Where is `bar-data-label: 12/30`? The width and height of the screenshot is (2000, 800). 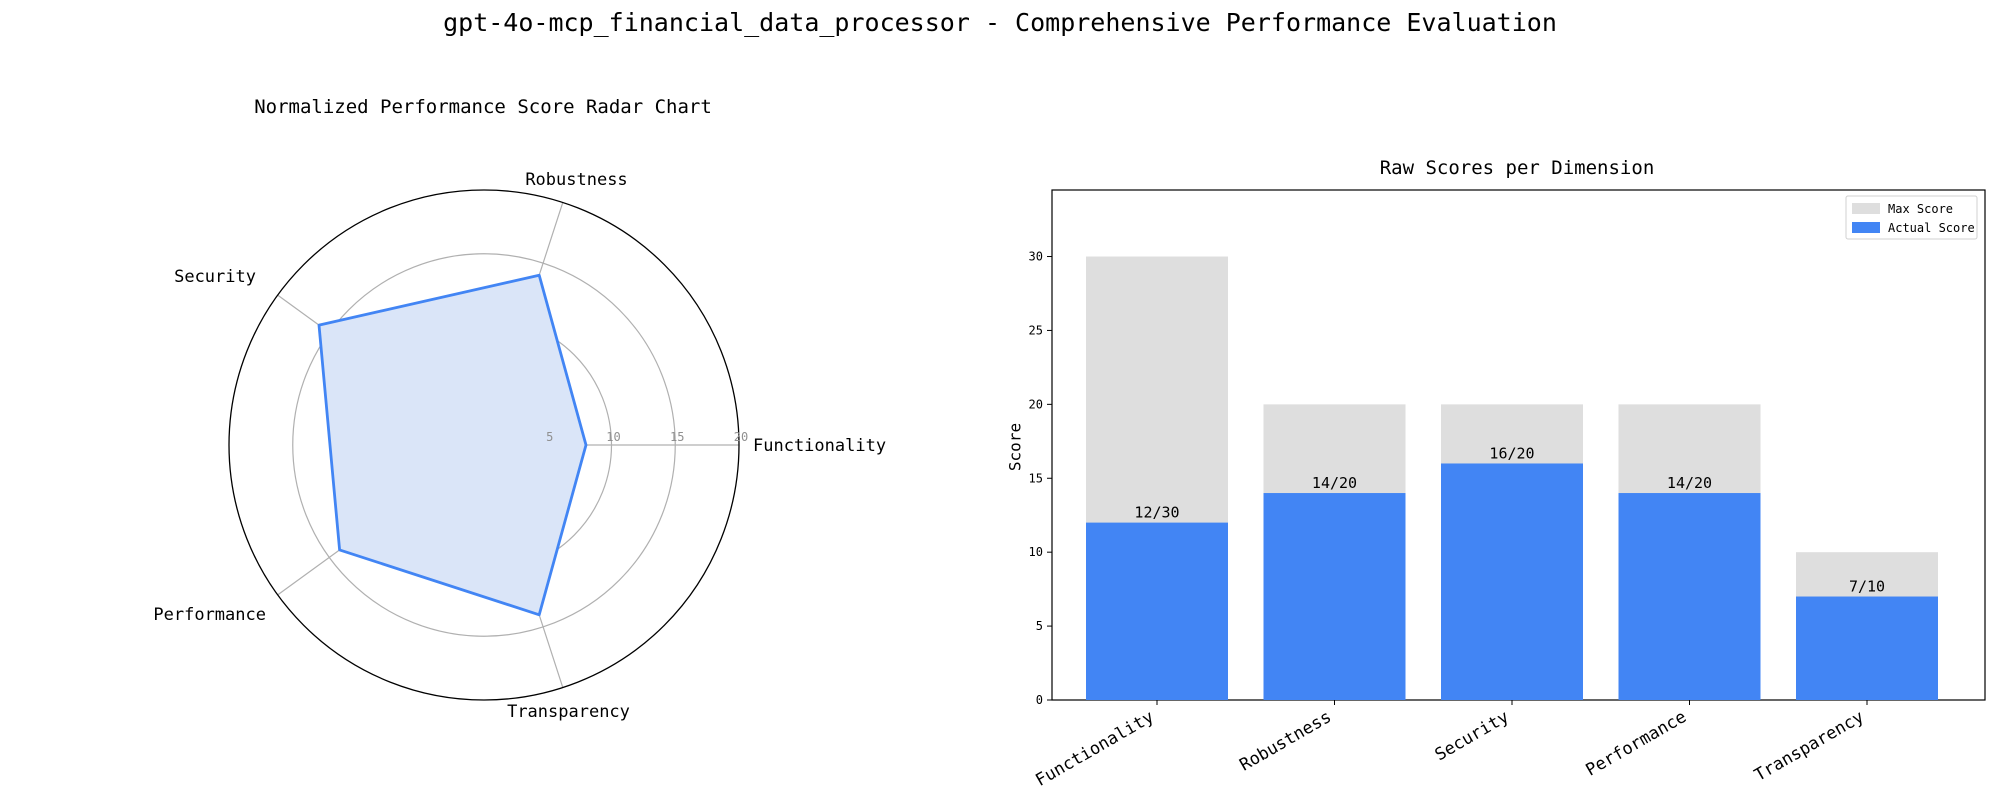
bar-data-label: 12/30 is located at coordinates (1156, 513).